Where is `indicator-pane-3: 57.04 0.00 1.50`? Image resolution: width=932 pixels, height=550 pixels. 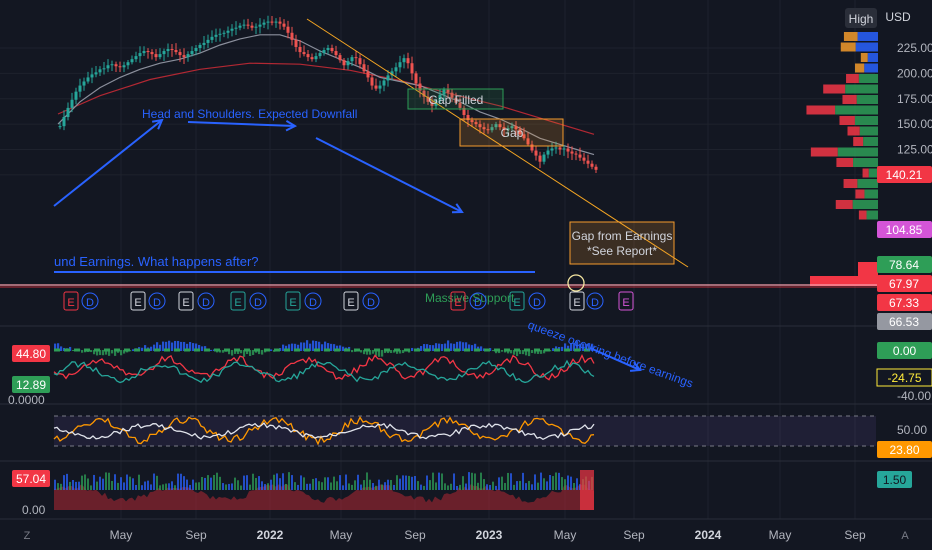 indicator-pane-3: 57.04 0.00 1.50 is located at coordinates (462, 493).